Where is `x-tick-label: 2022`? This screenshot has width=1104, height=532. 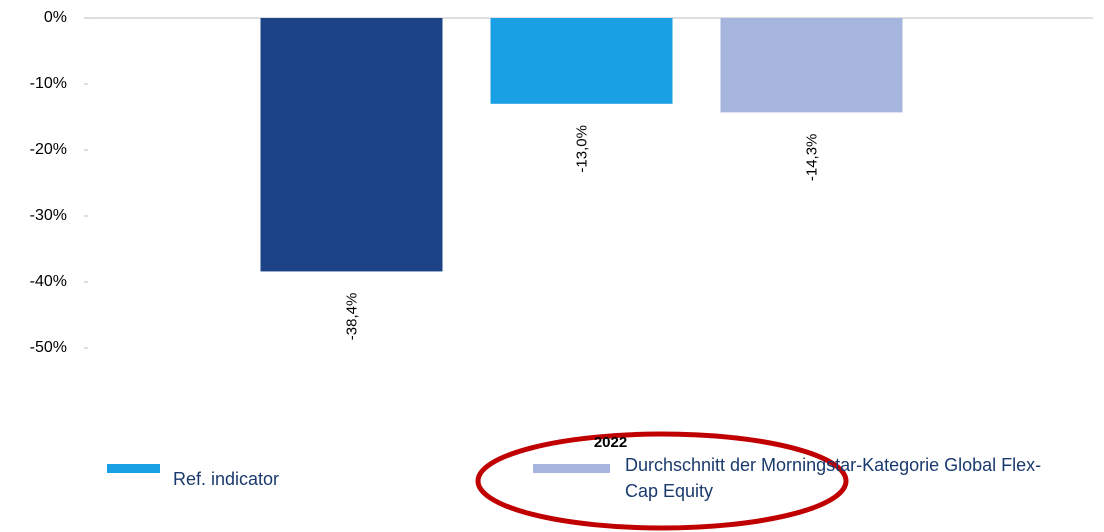 x-tick-label: 2022 is located at coordinates (610, 442).